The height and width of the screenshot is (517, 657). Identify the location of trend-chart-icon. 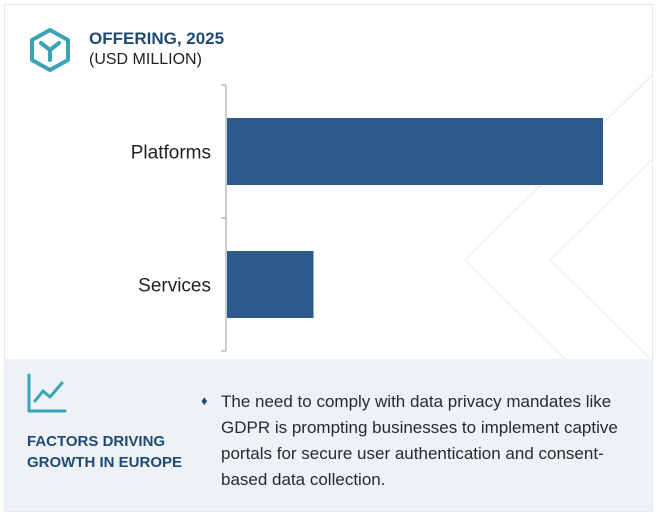
(47, 393).